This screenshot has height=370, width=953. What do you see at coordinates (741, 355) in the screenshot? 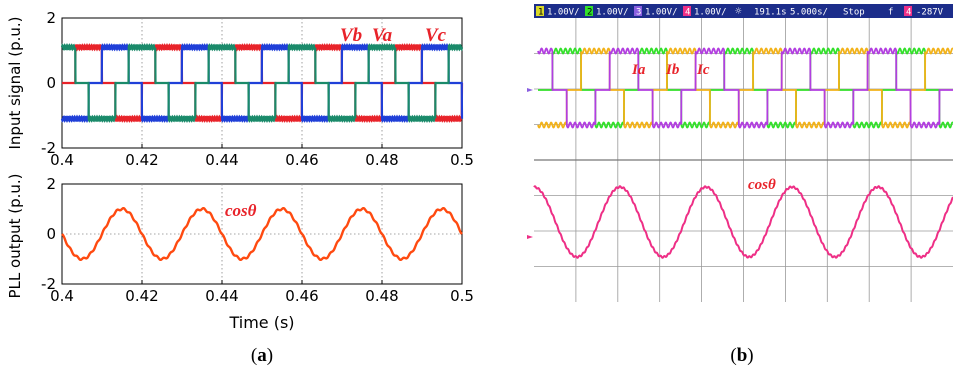
I see `caption-b: (b)` at bounding box center [741, 355].